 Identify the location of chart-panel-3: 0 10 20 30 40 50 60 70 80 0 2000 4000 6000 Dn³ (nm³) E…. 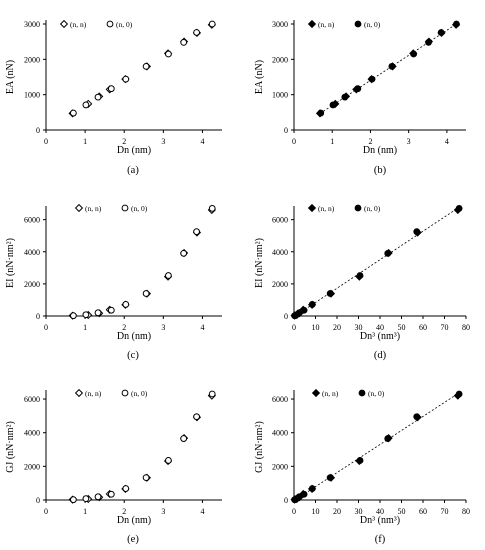
(362, 282).